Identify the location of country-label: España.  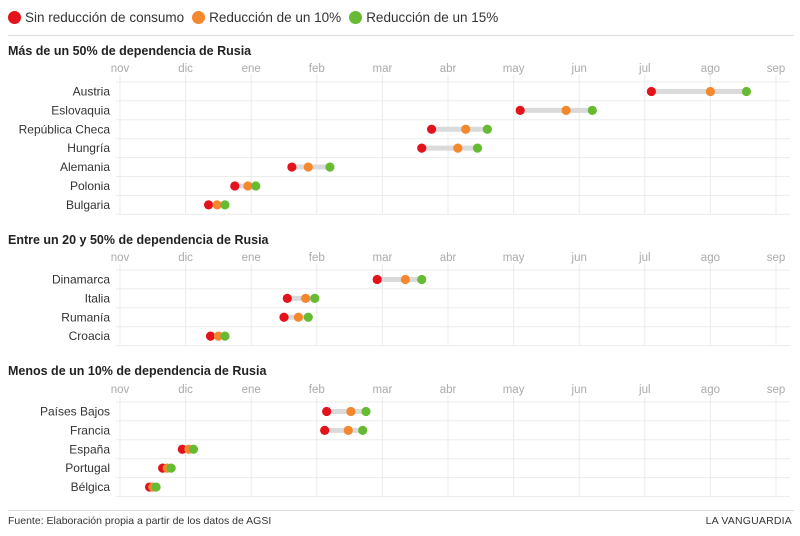
(89, 449).